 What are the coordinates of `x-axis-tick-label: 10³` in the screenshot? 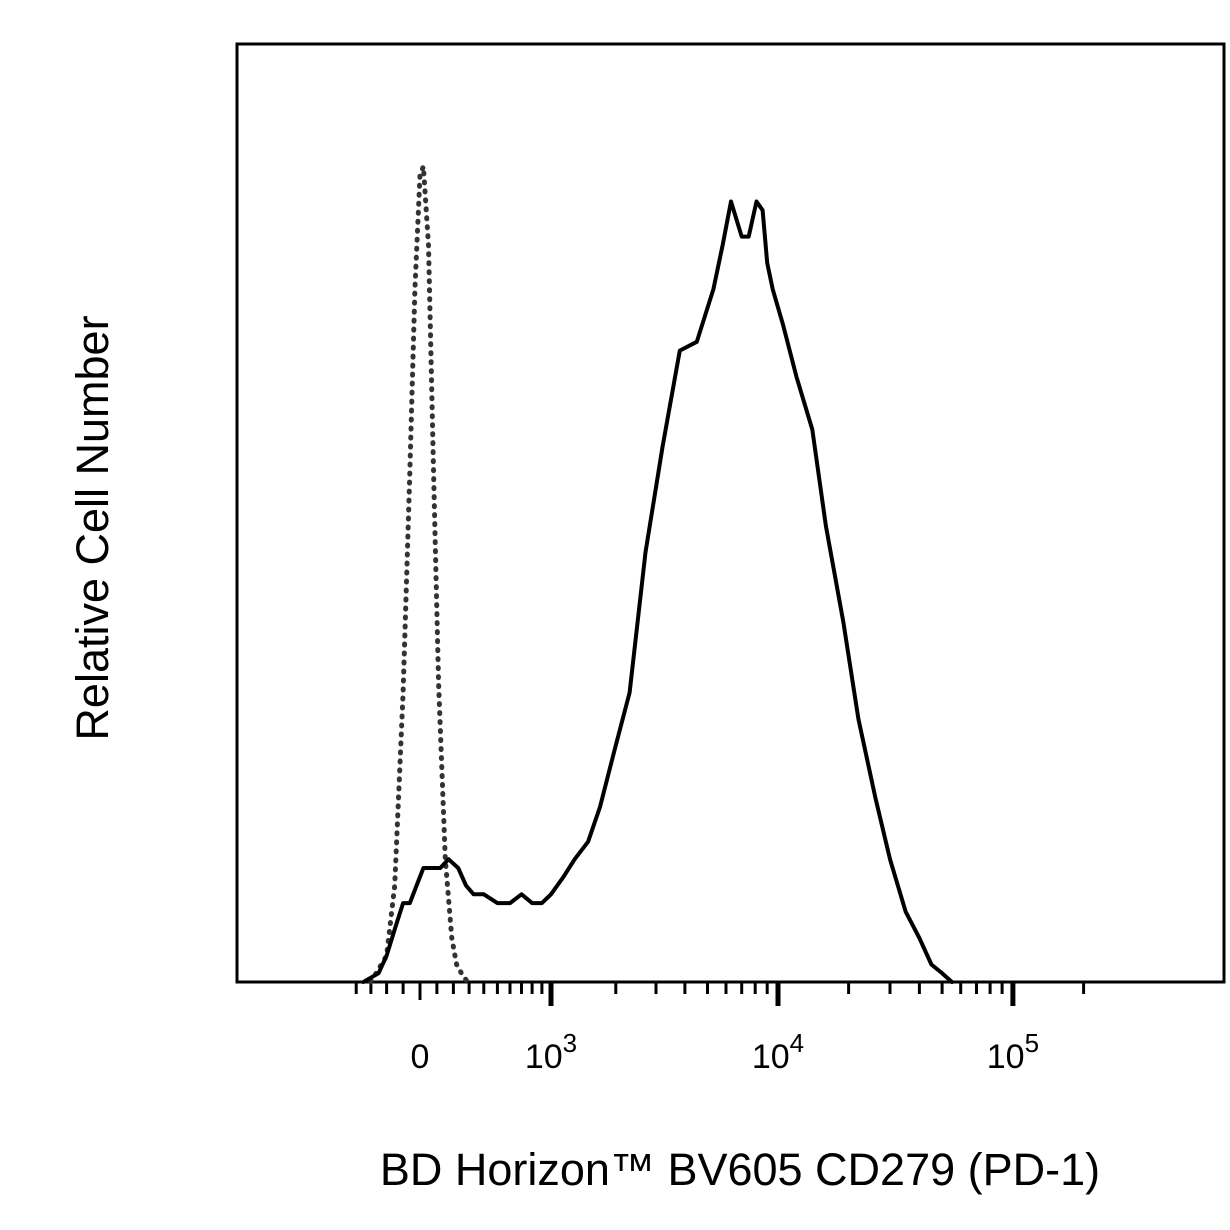 It's located at (551, 1052).